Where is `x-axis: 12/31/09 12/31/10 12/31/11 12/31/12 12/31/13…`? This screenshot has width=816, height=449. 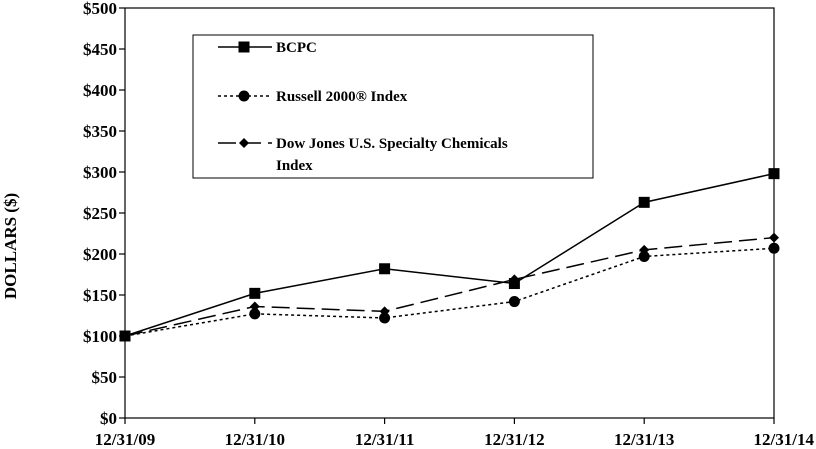 x-axis: 12/31/09 12/31/10 12/31/11 12/31/12 12/31/13… is located at coordinates (455, 433).